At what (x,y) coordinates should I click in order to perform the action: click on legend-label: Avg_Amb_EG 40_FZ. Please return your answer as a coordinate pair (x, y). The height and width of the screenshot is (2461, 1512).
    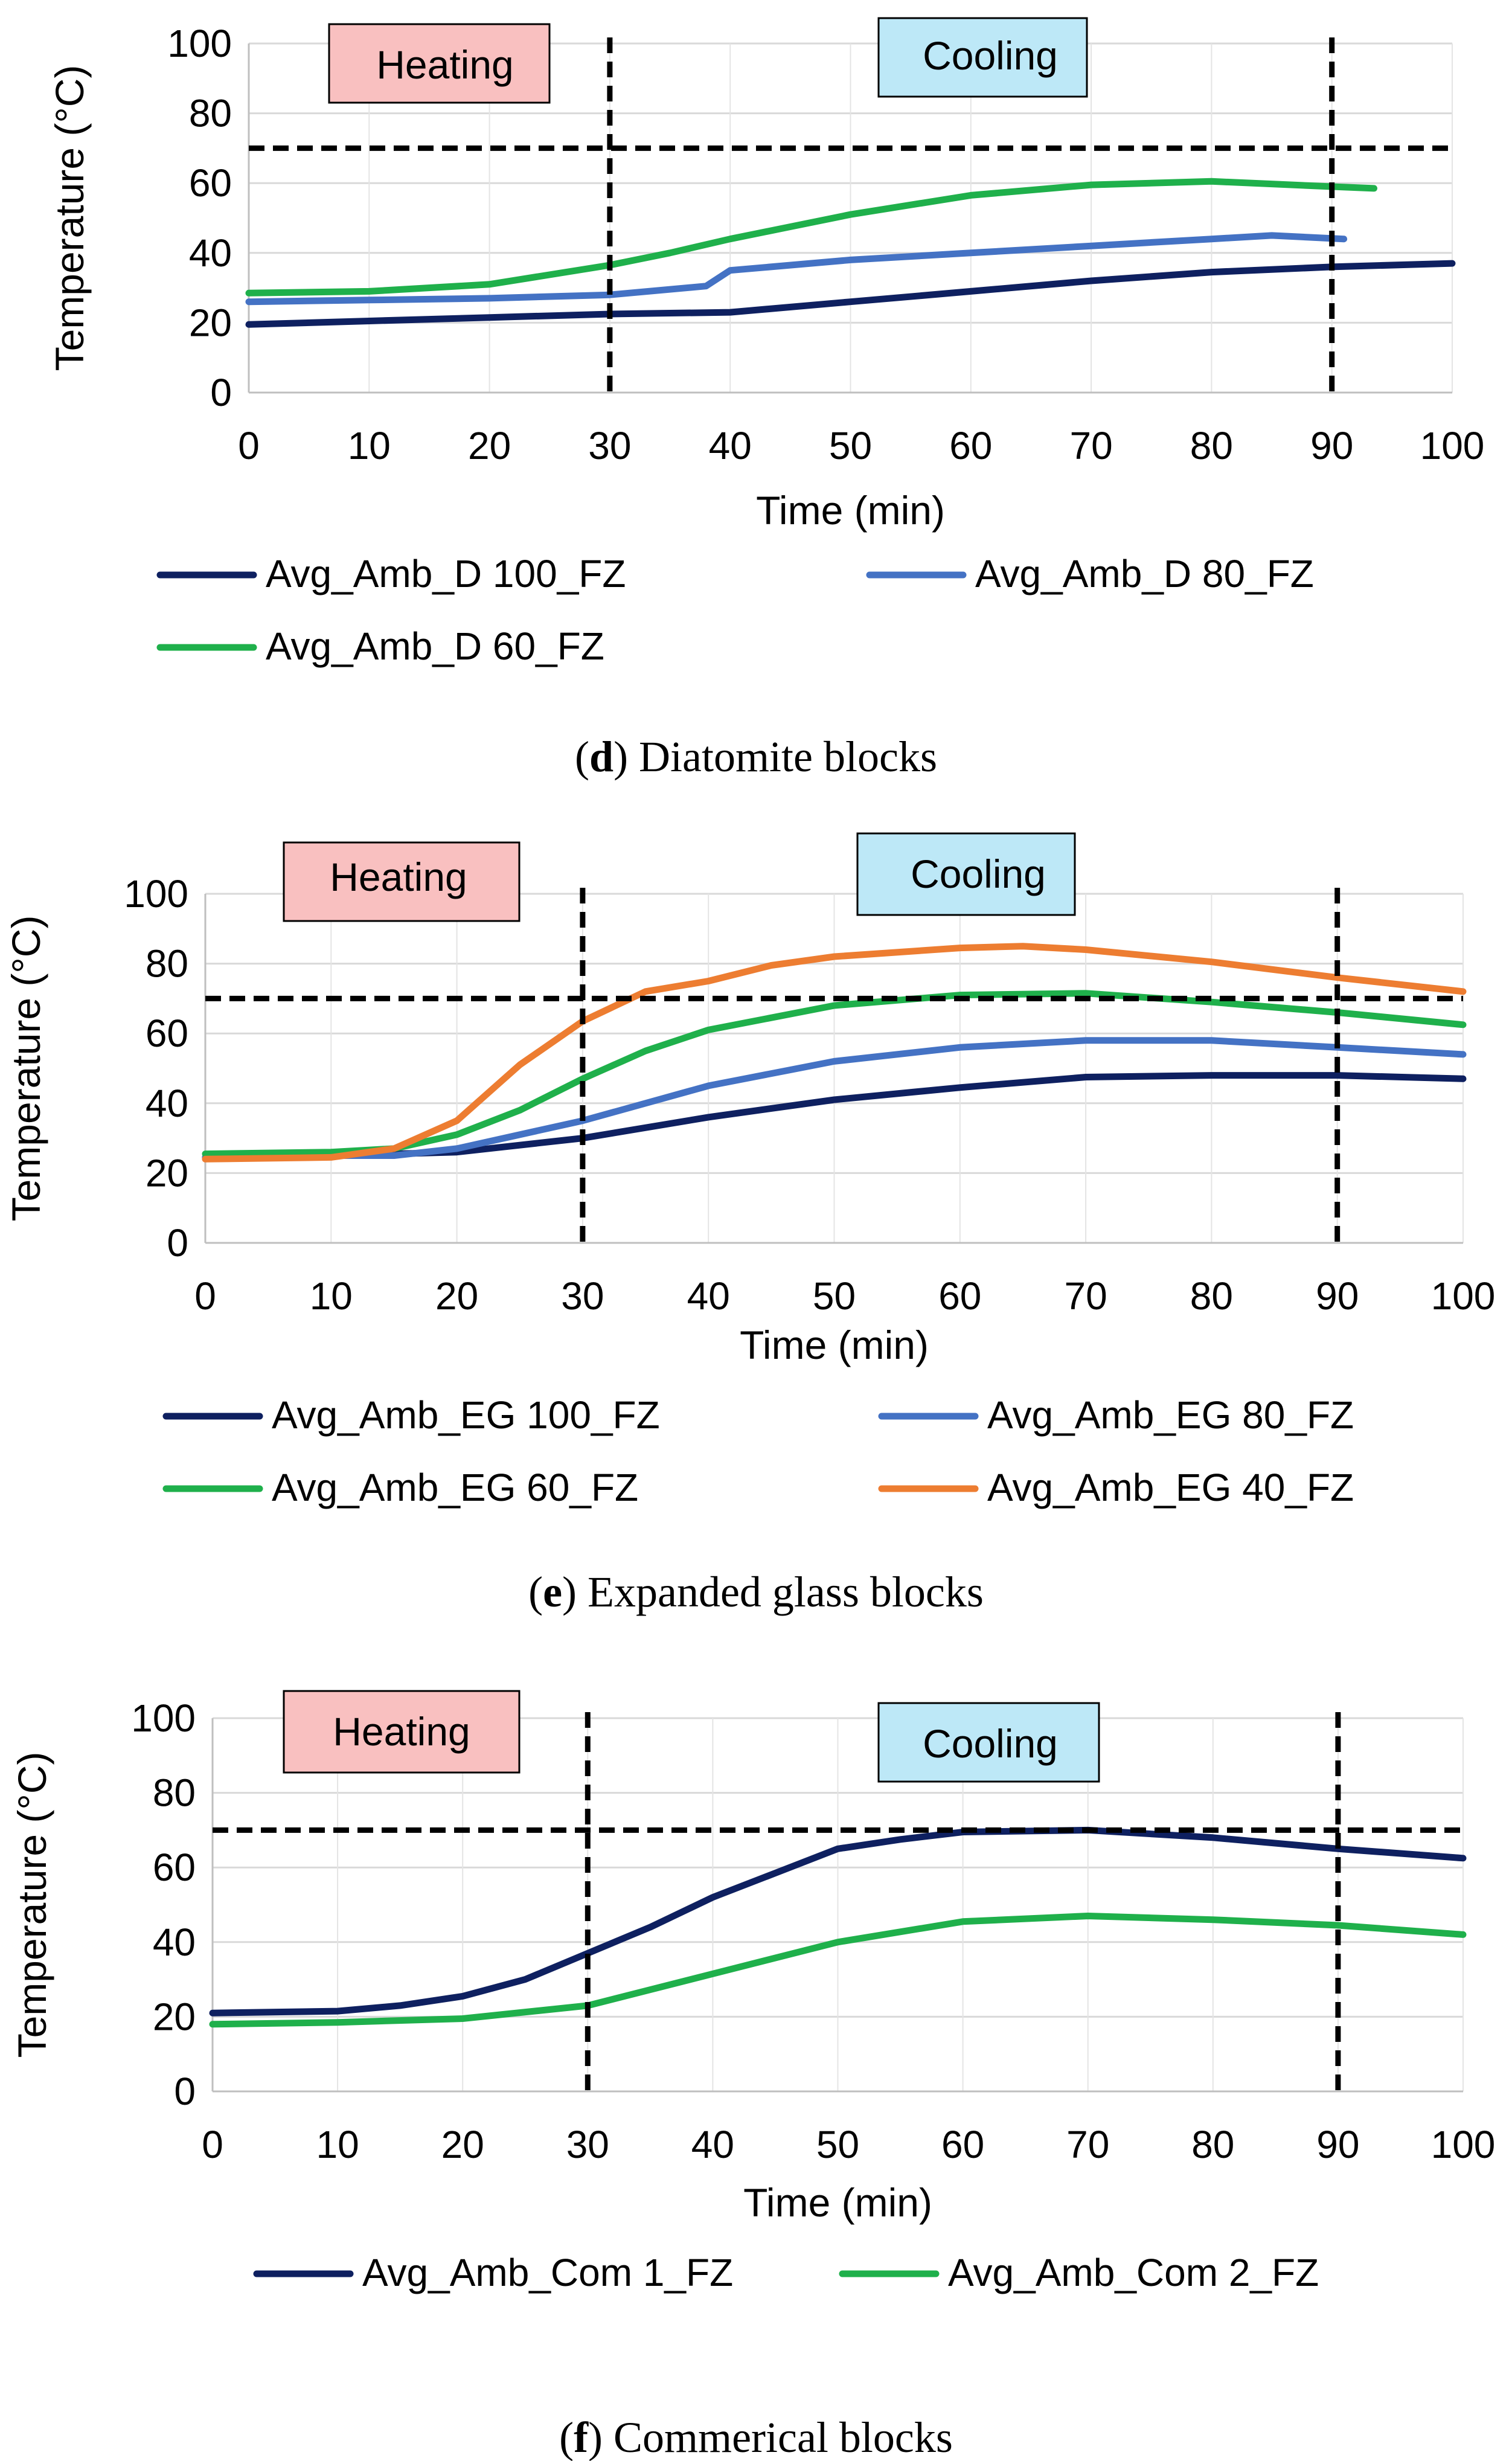
    Looking at the image, I should click on (1170, 1488).